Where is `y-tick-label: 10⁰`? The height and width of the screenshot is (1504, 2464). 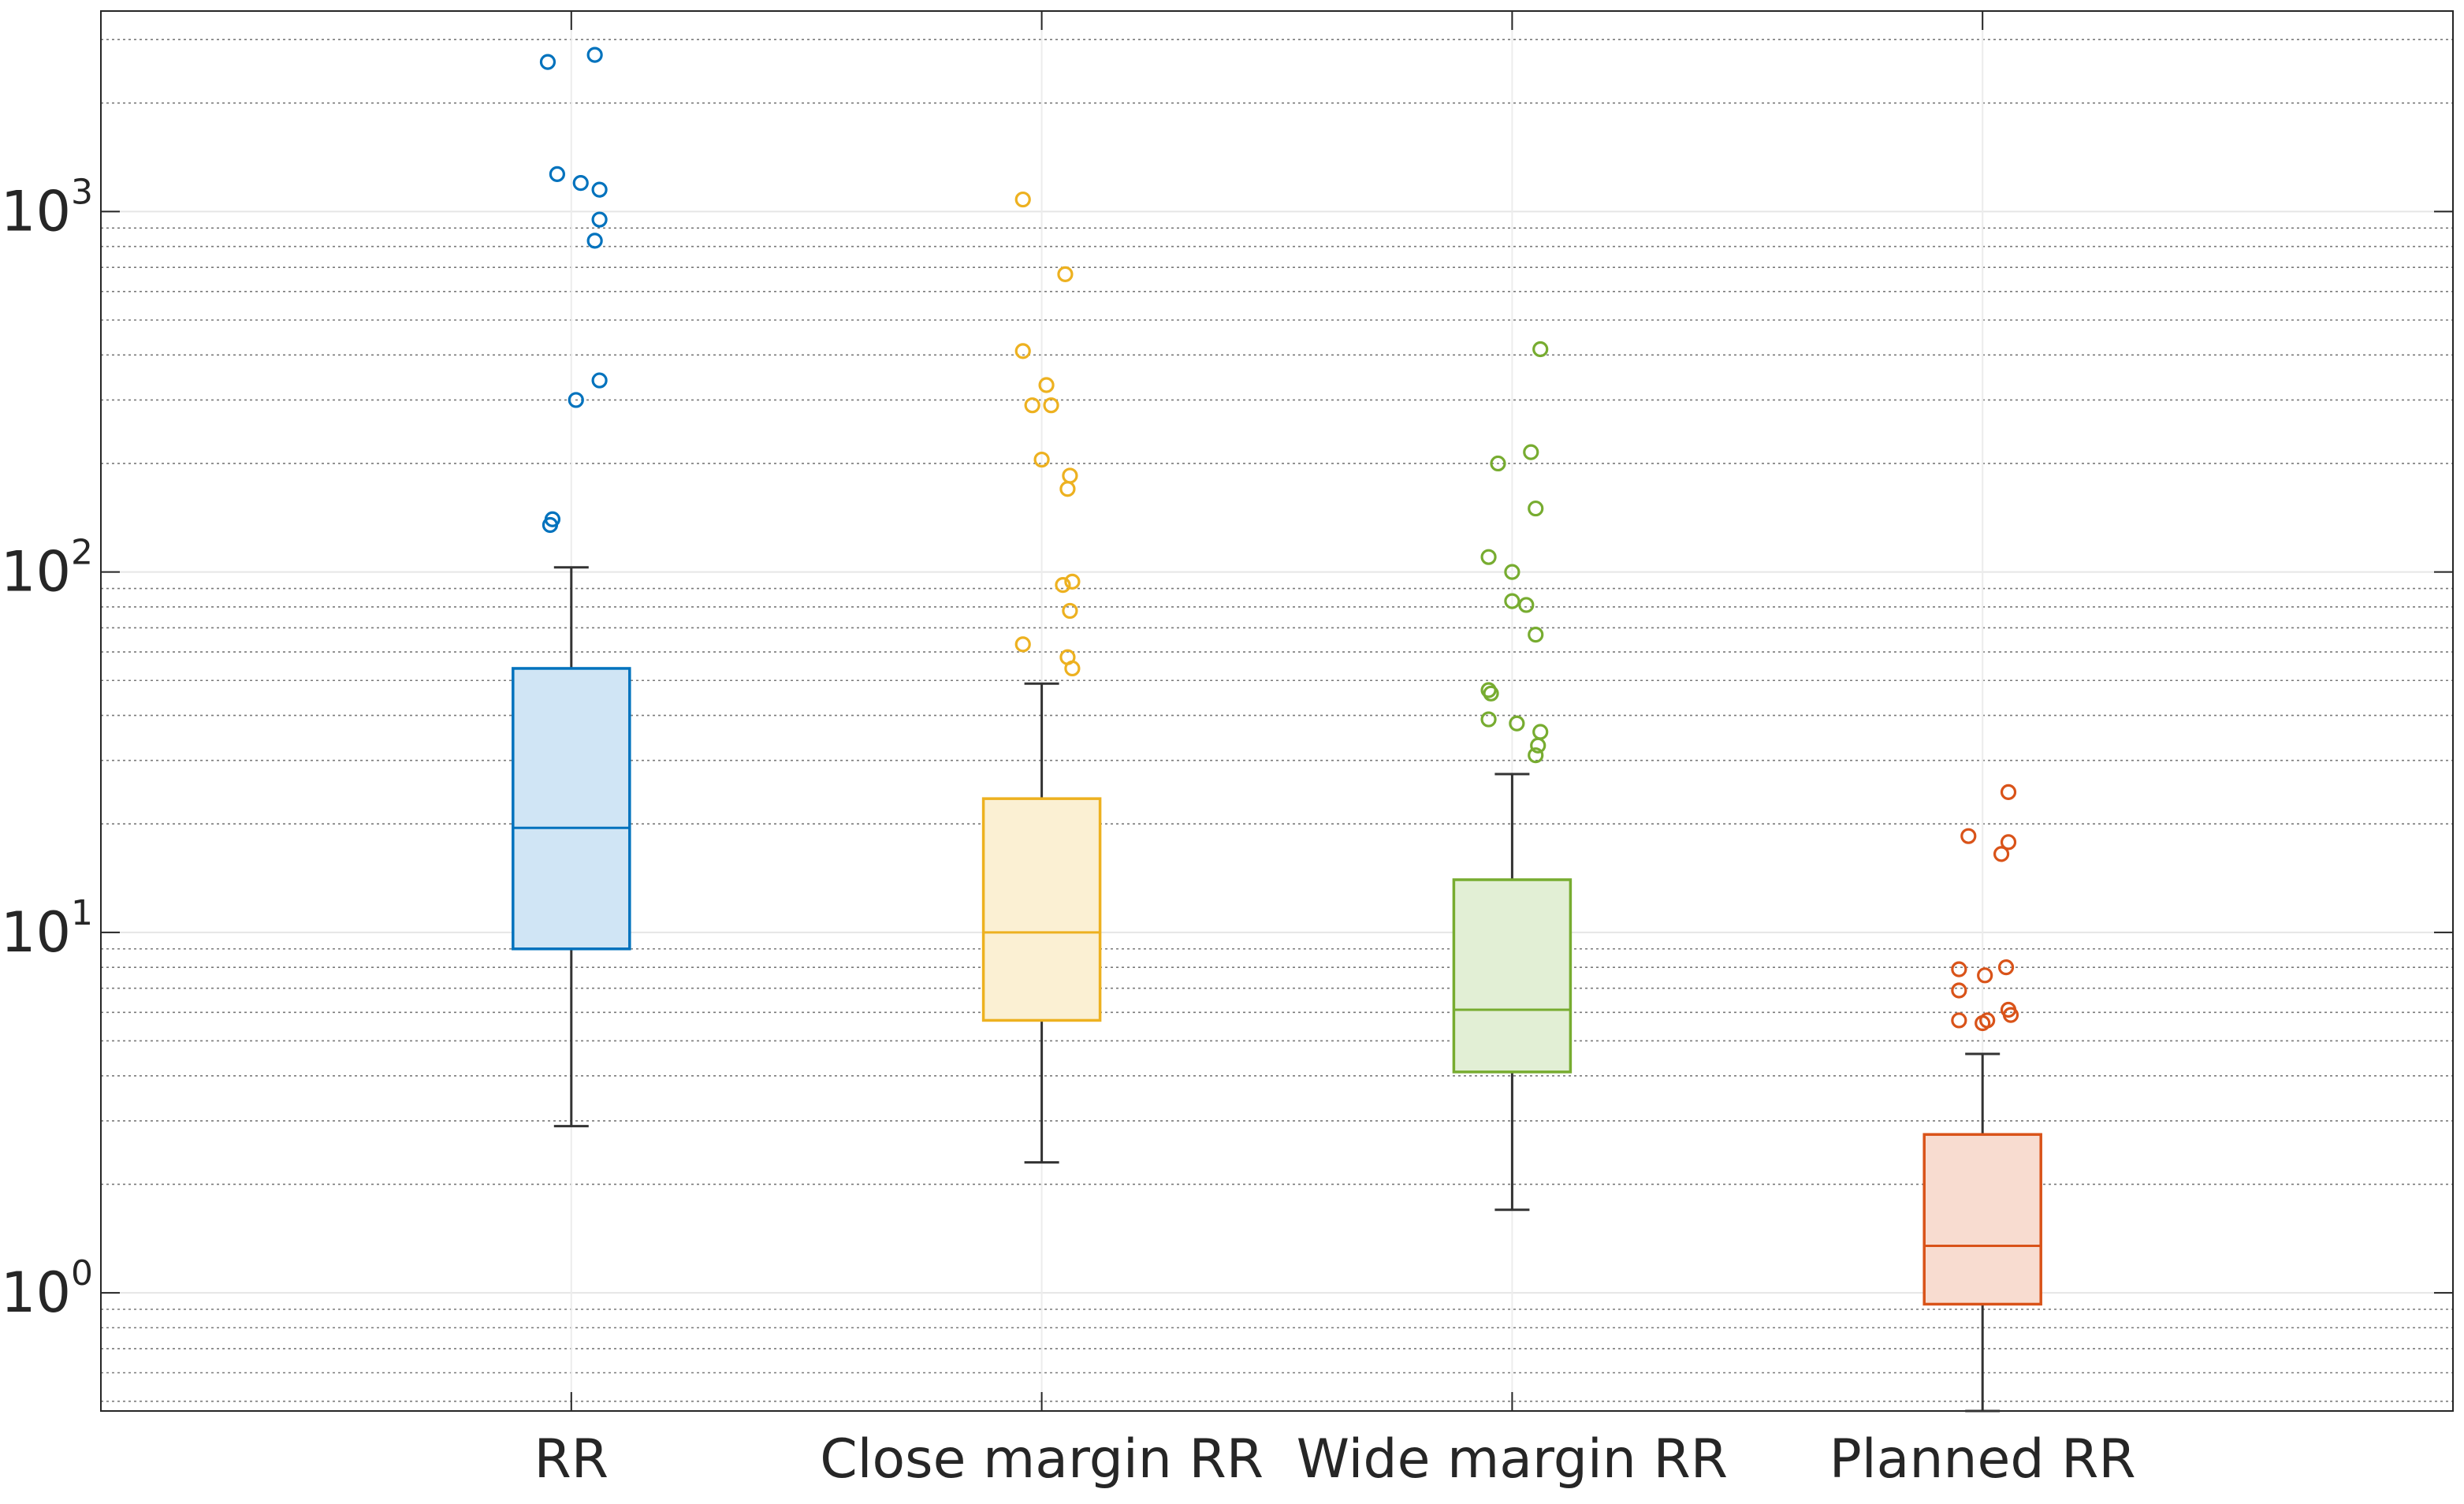 y-tick-label: 10⁰ is located at coordinates (47, 1289).